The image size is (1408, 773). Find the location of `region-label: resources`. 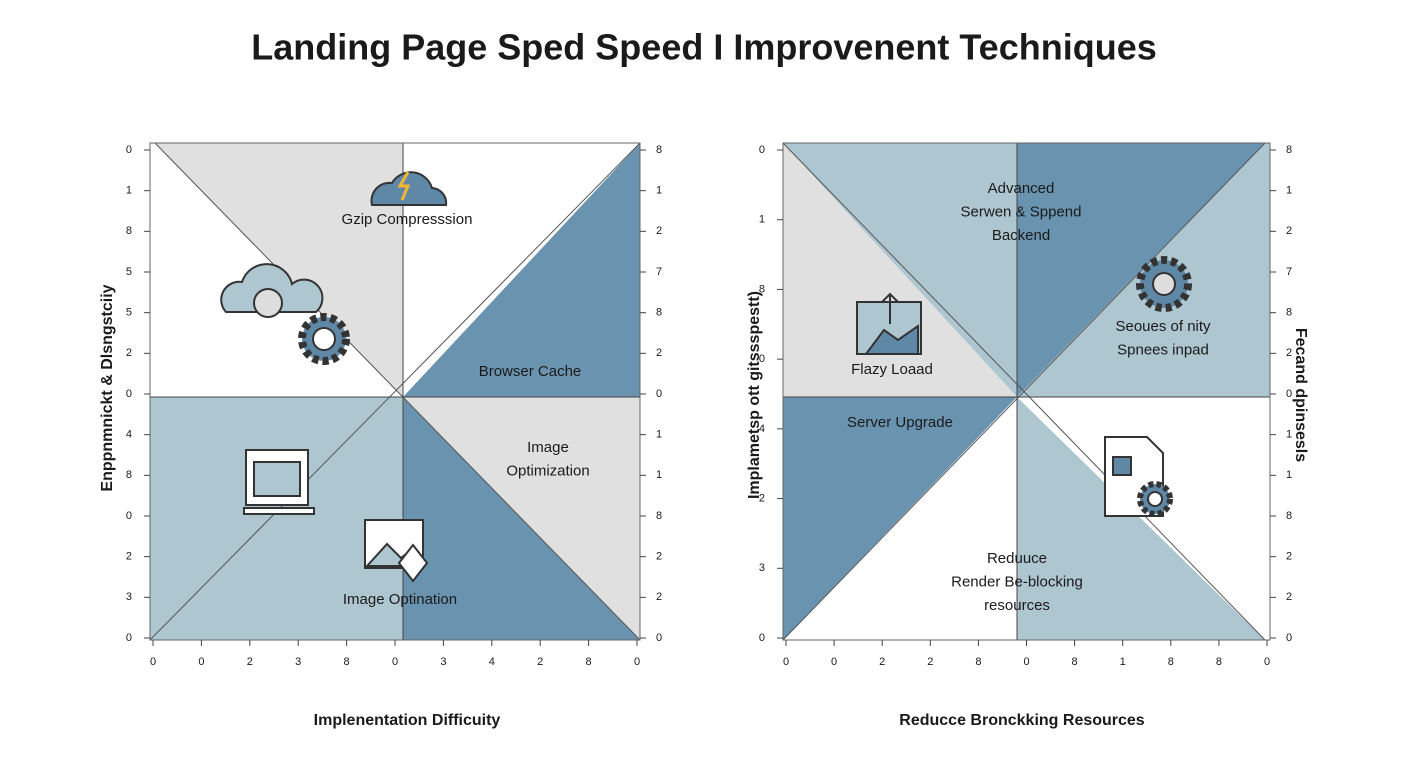

region-label: resources is located at coordinates (1017, 605).